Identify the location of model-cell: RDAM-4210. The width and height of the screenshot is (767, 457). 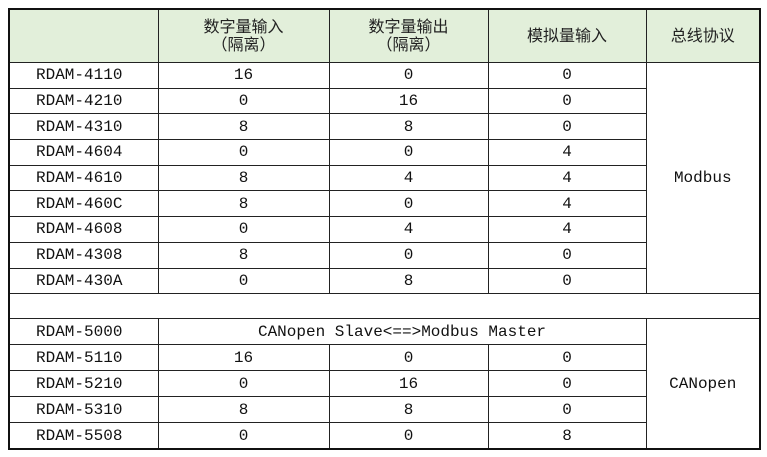
(83, 101).